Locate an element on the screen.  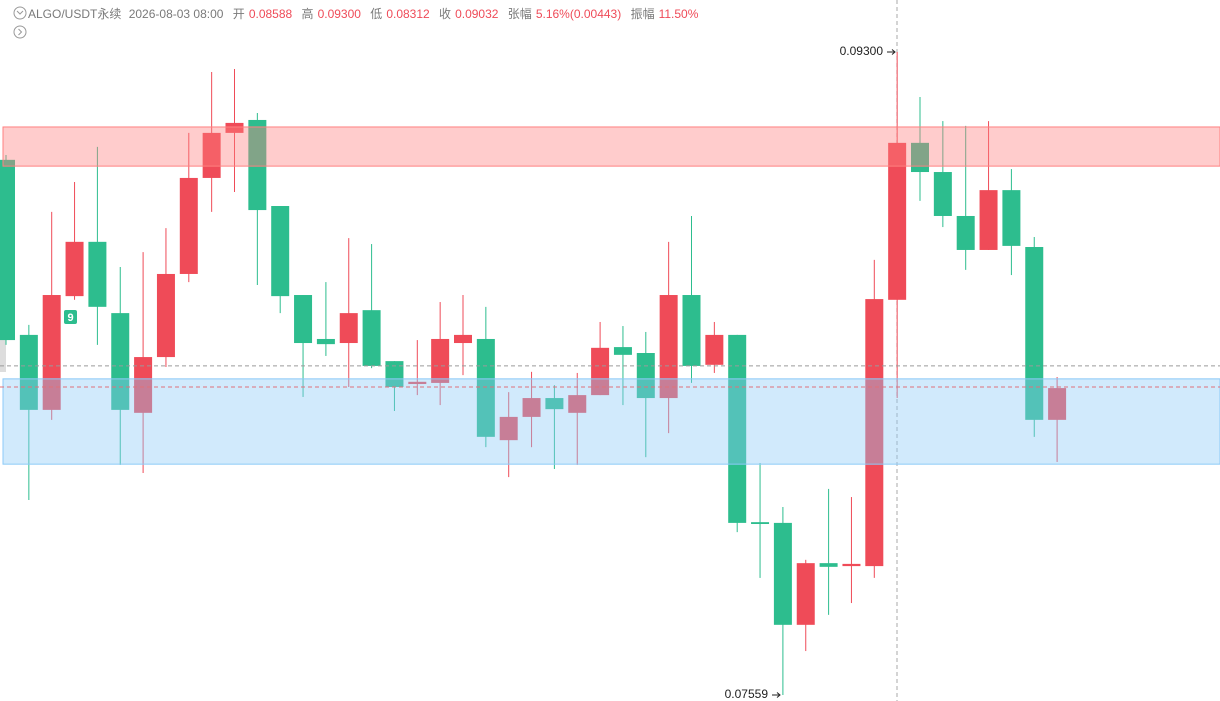
collapse-chevron is located at coordinates (20, 12).